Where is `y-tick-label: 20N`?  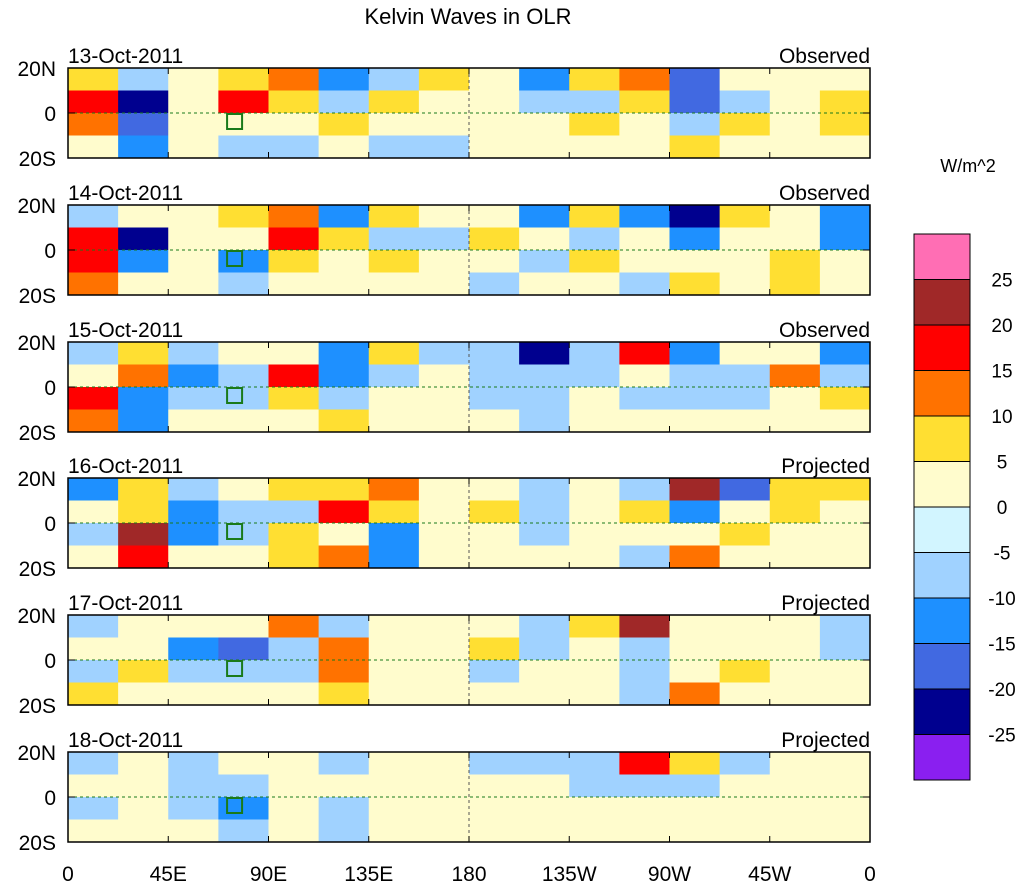 y-tick-label: 20N is located at coordinates (36, 206).